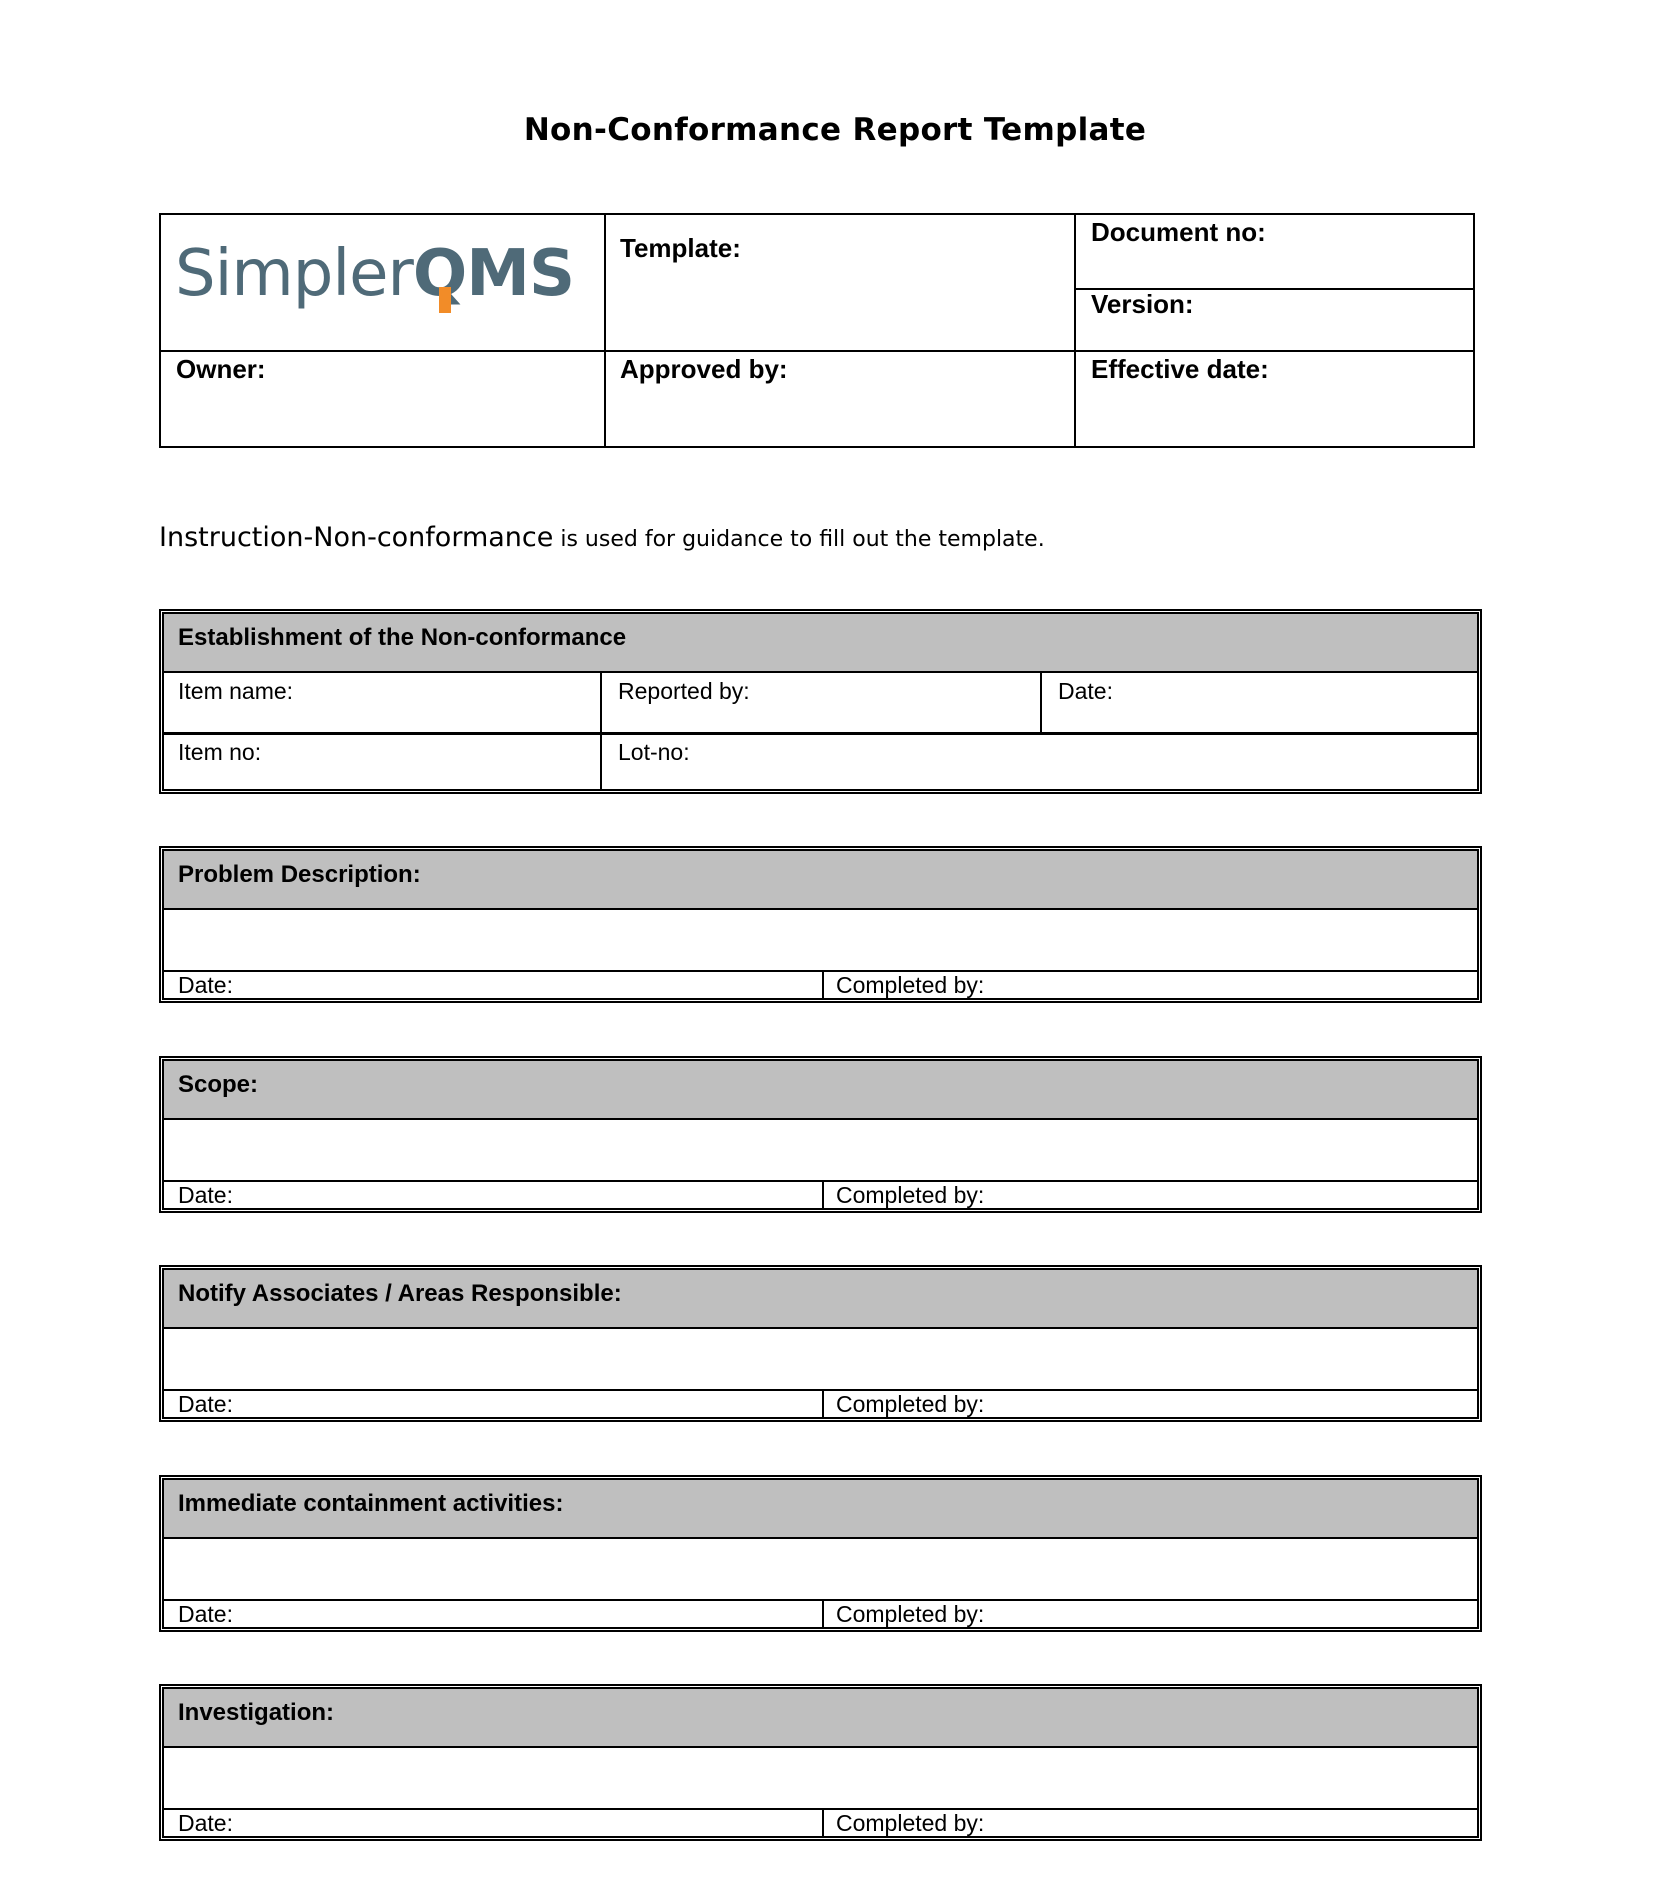 The width and height of the screenshot is (1654, 1904). I want to click on instruction-link: Instruction-Non-conformance, so click(356, 537).